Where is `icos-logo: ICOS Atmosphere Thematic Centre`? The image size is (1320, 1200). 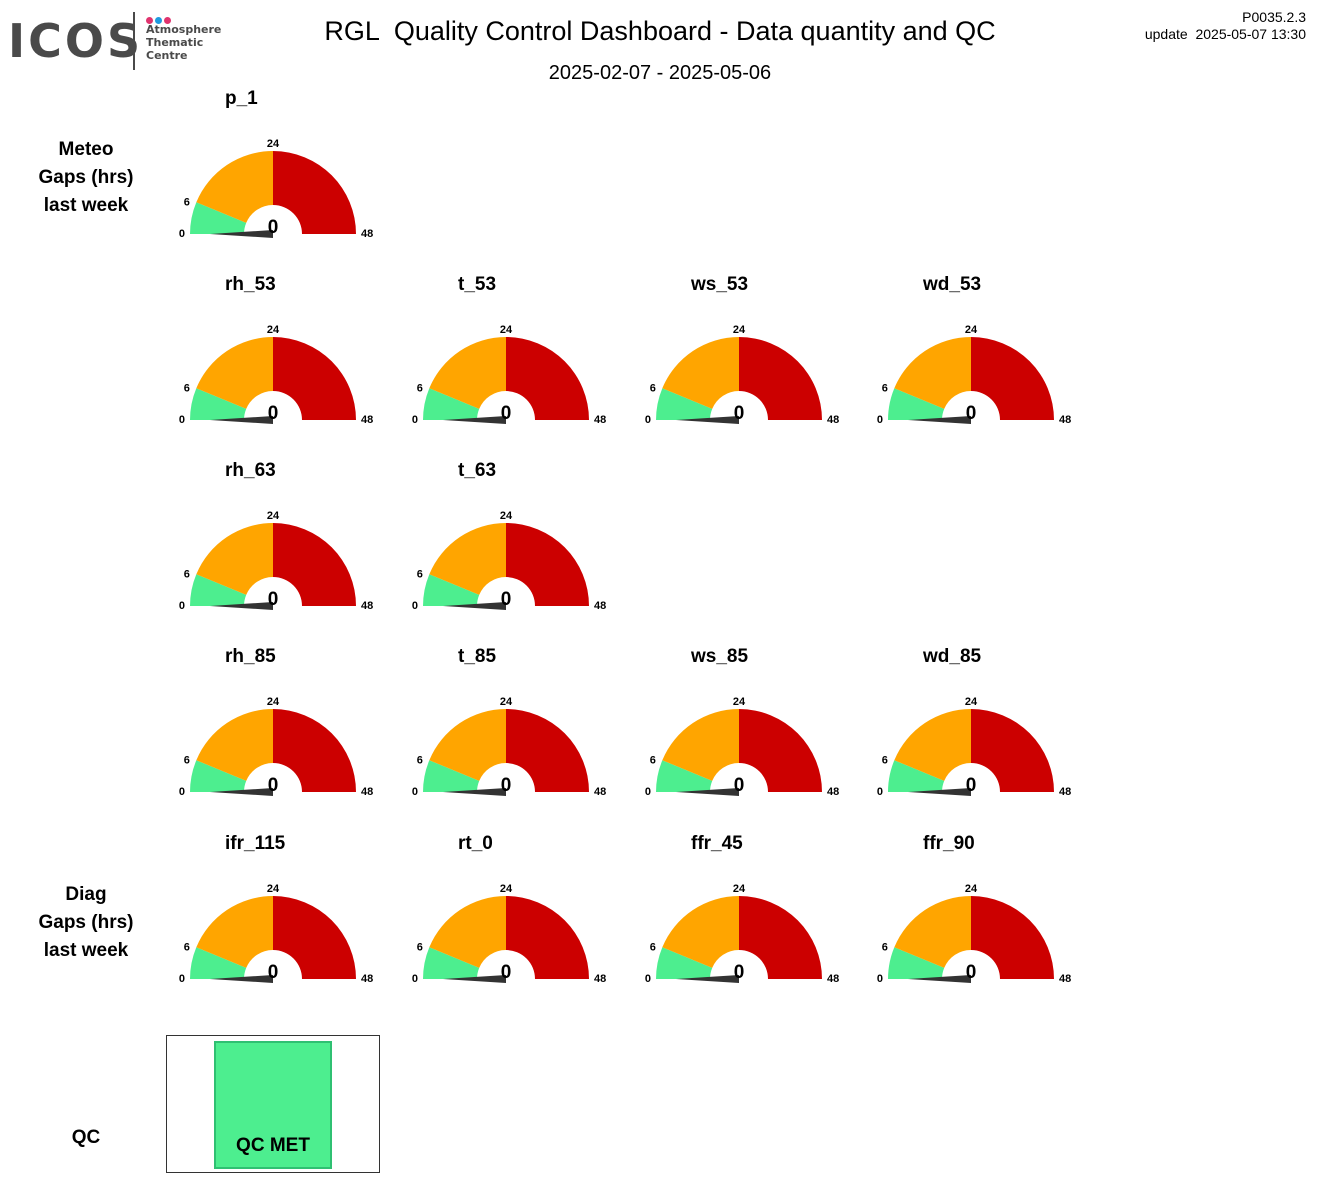
icos-logo: ICOS Atmosphere Thematic Centre is located at coordinates (115, 42).